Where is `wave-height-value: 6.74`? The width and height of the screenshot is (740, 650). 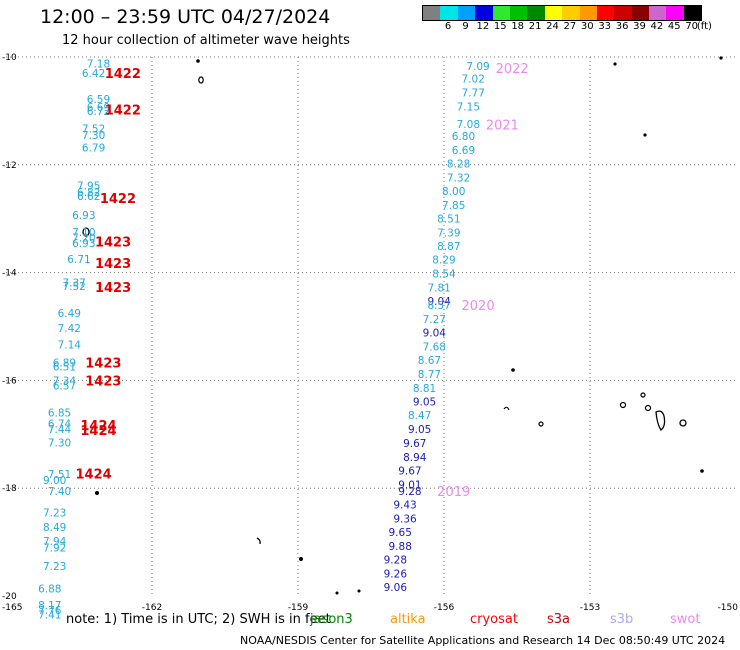
wave-height-value: 6.74 is located at coordinates (60, 425).